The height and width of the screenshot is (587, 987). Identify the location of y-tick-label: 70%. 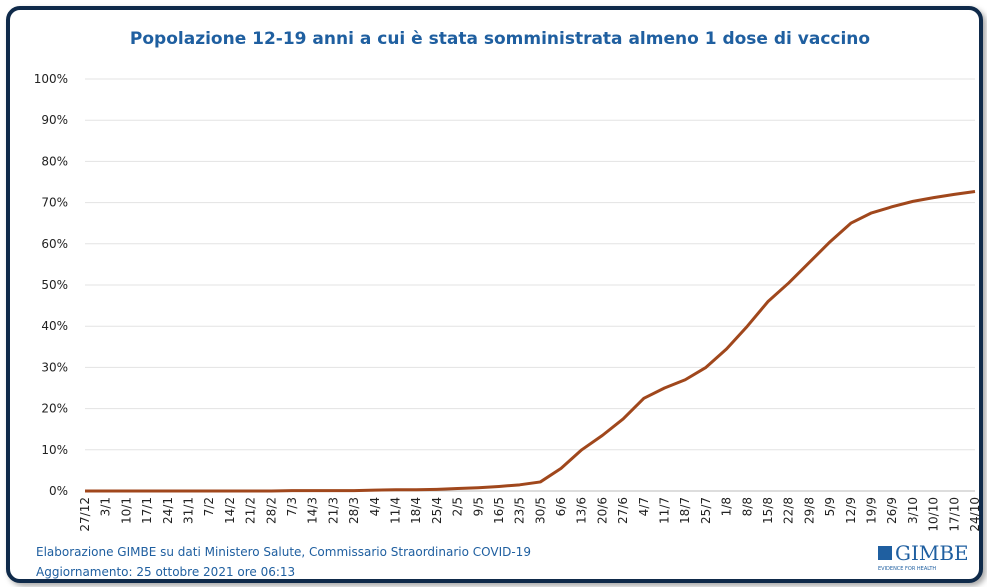
(54, 203).